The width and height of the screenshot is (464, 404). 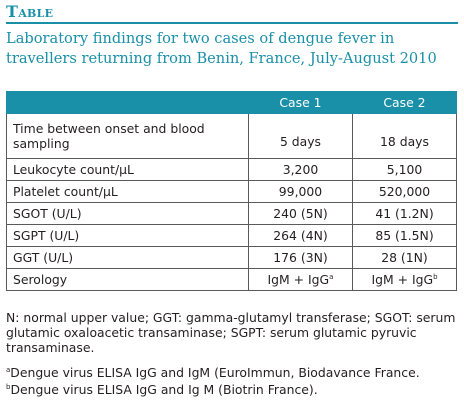 What do you see at coordinates (300, 235) in the screenshot?
I see `case-1-value: 264 (4N)` at bounding box center [300, 235].